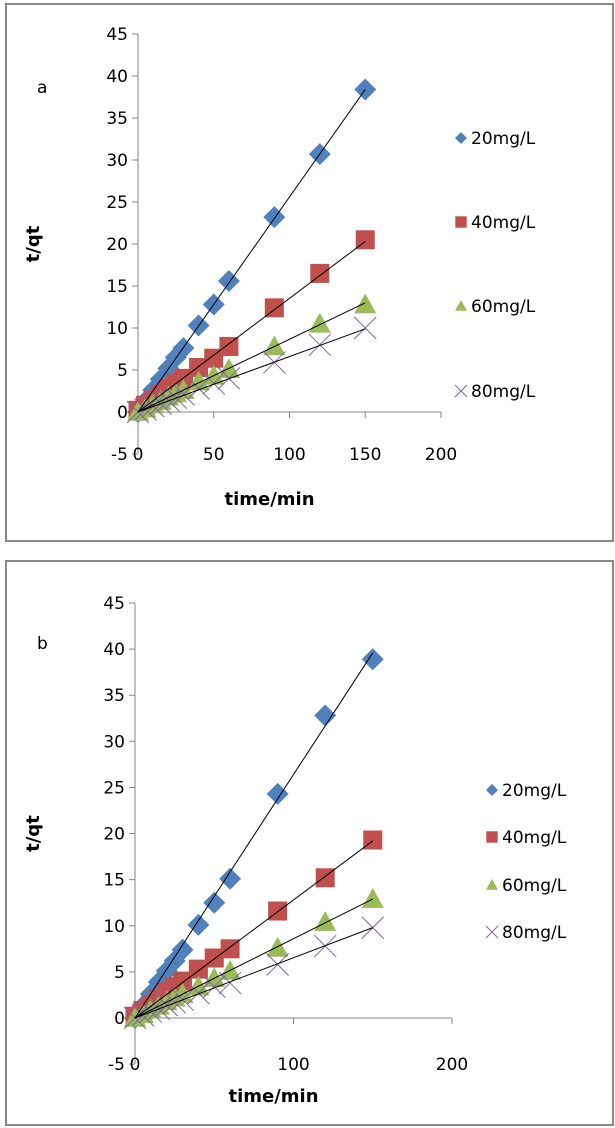  Describe the element at coordinates (117, 245) in the screenshot. I see `y-tick-label: 20` at that location.